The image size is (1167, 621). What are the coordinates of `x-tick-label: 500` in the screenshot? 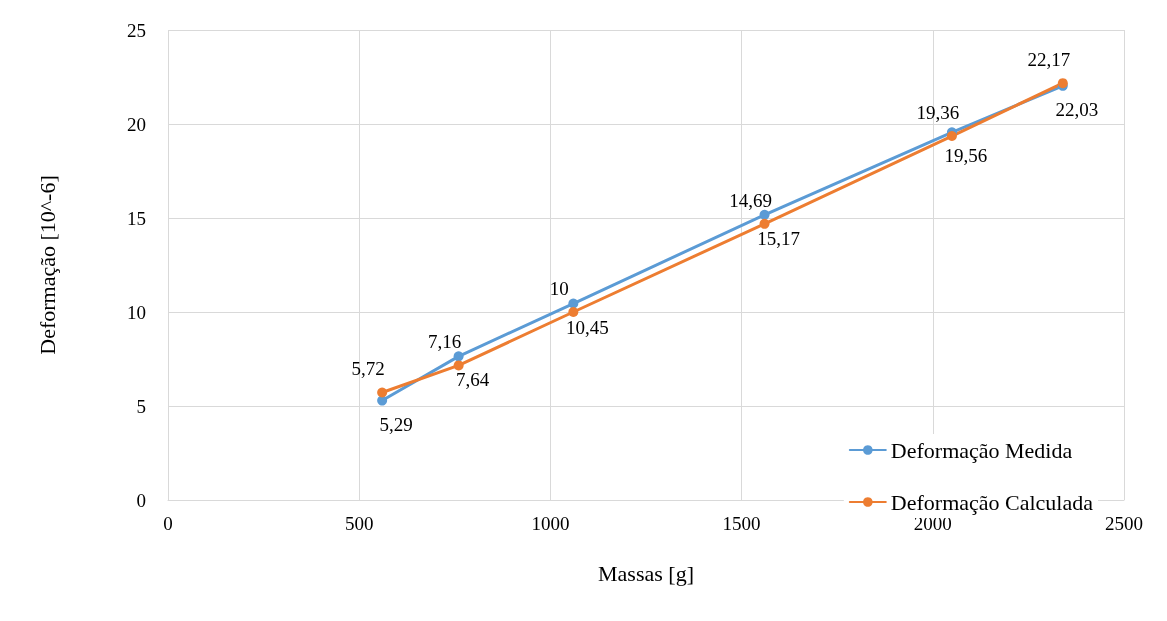 It's located at (359, 523).